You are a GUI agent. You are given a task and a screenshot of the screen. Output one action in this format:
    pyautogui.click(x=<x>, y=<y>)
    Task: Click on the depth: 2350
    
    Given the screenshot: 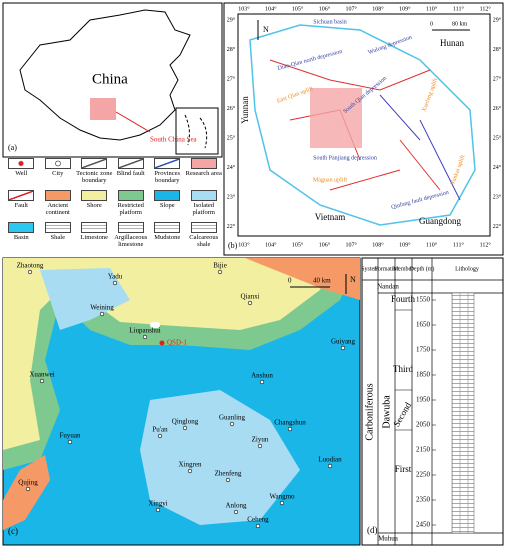 What is the action you would take?
    pyautogui.click(x=423, y=500)
    